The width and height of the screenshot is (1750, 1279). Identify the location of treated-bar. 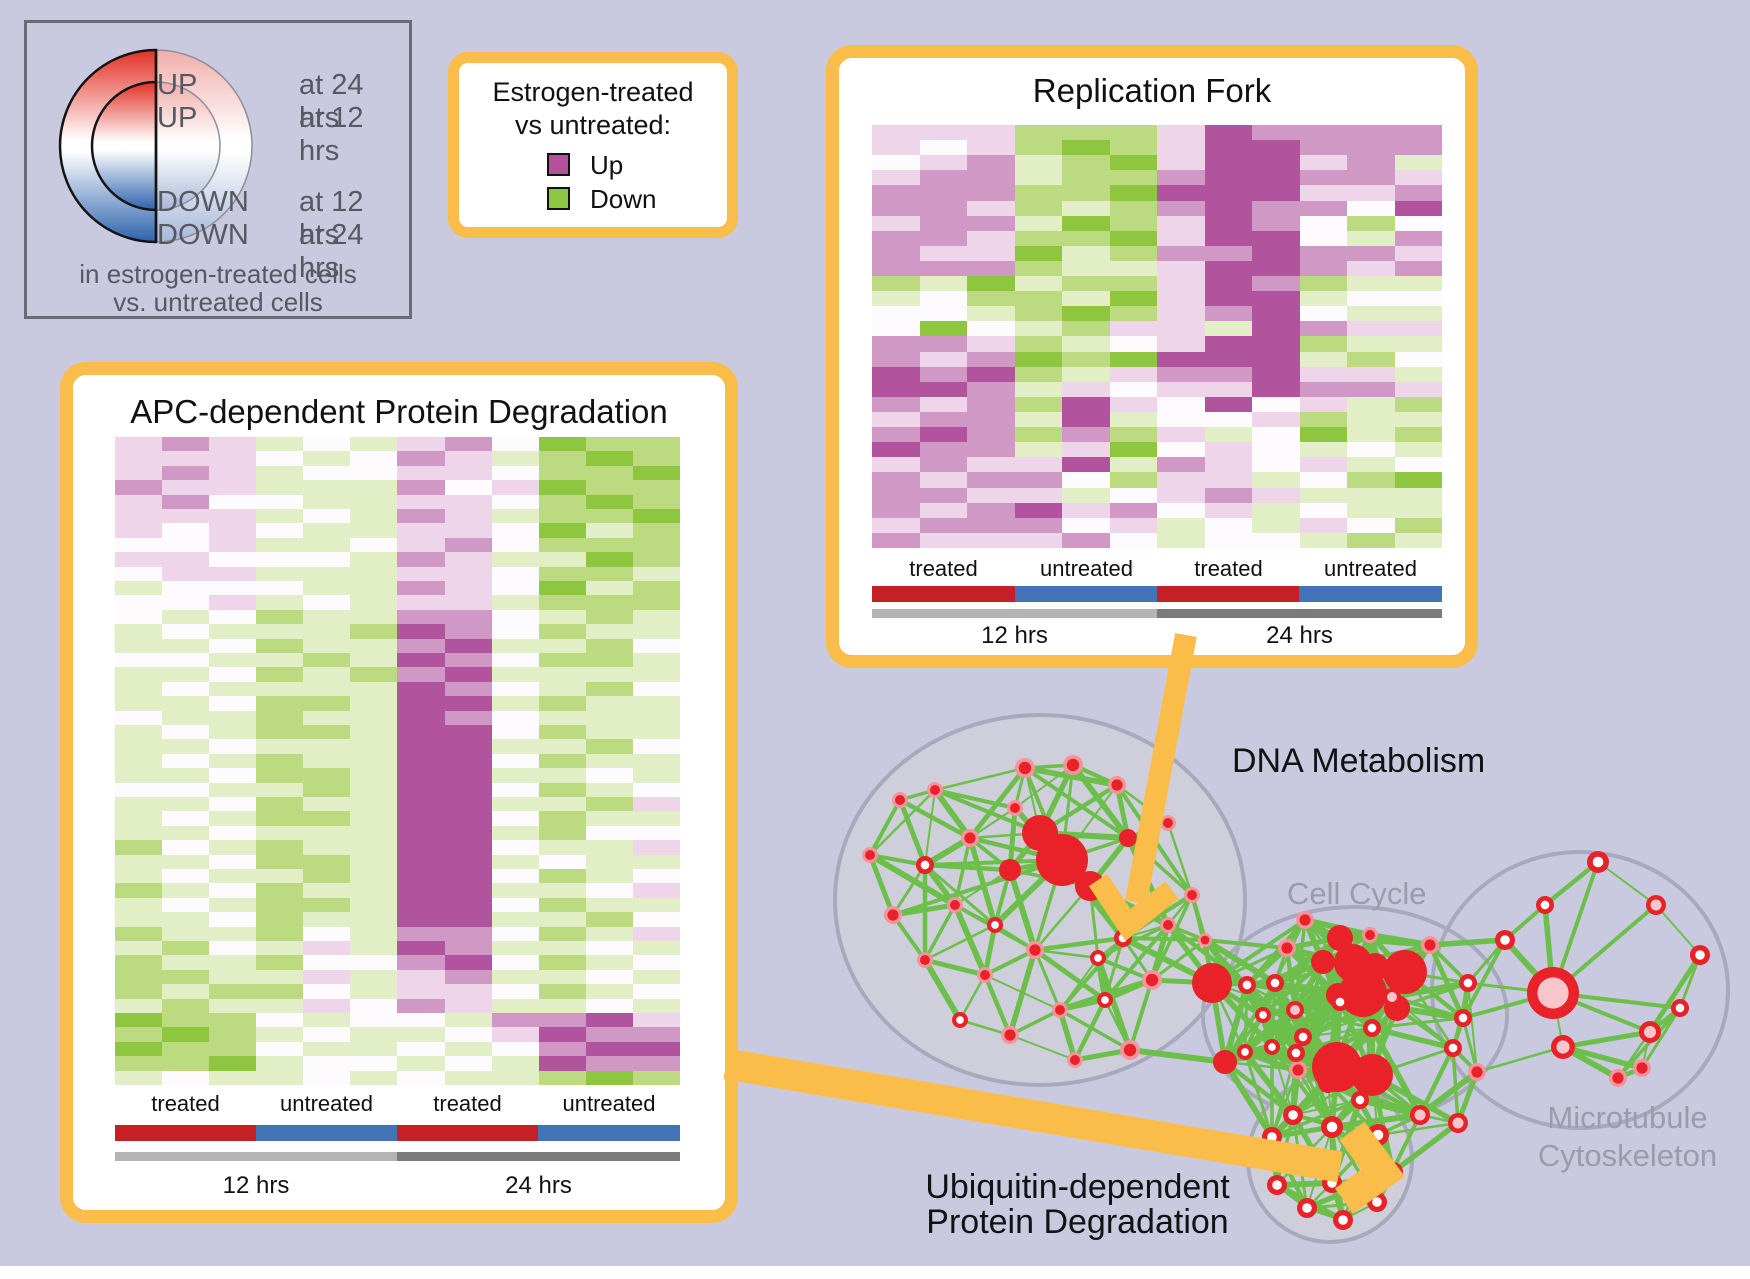
(943, 594).